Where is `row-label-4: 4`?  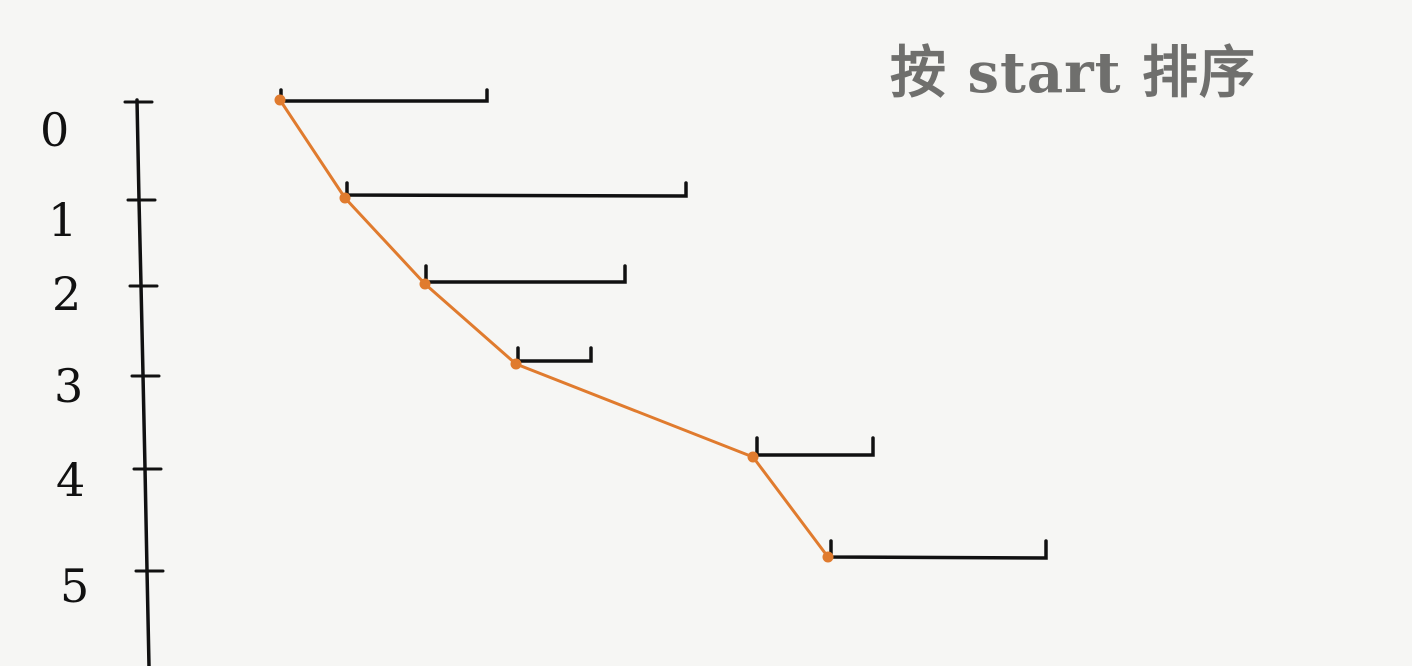 row-label-4: 4 is located at coordinates (70, 480).